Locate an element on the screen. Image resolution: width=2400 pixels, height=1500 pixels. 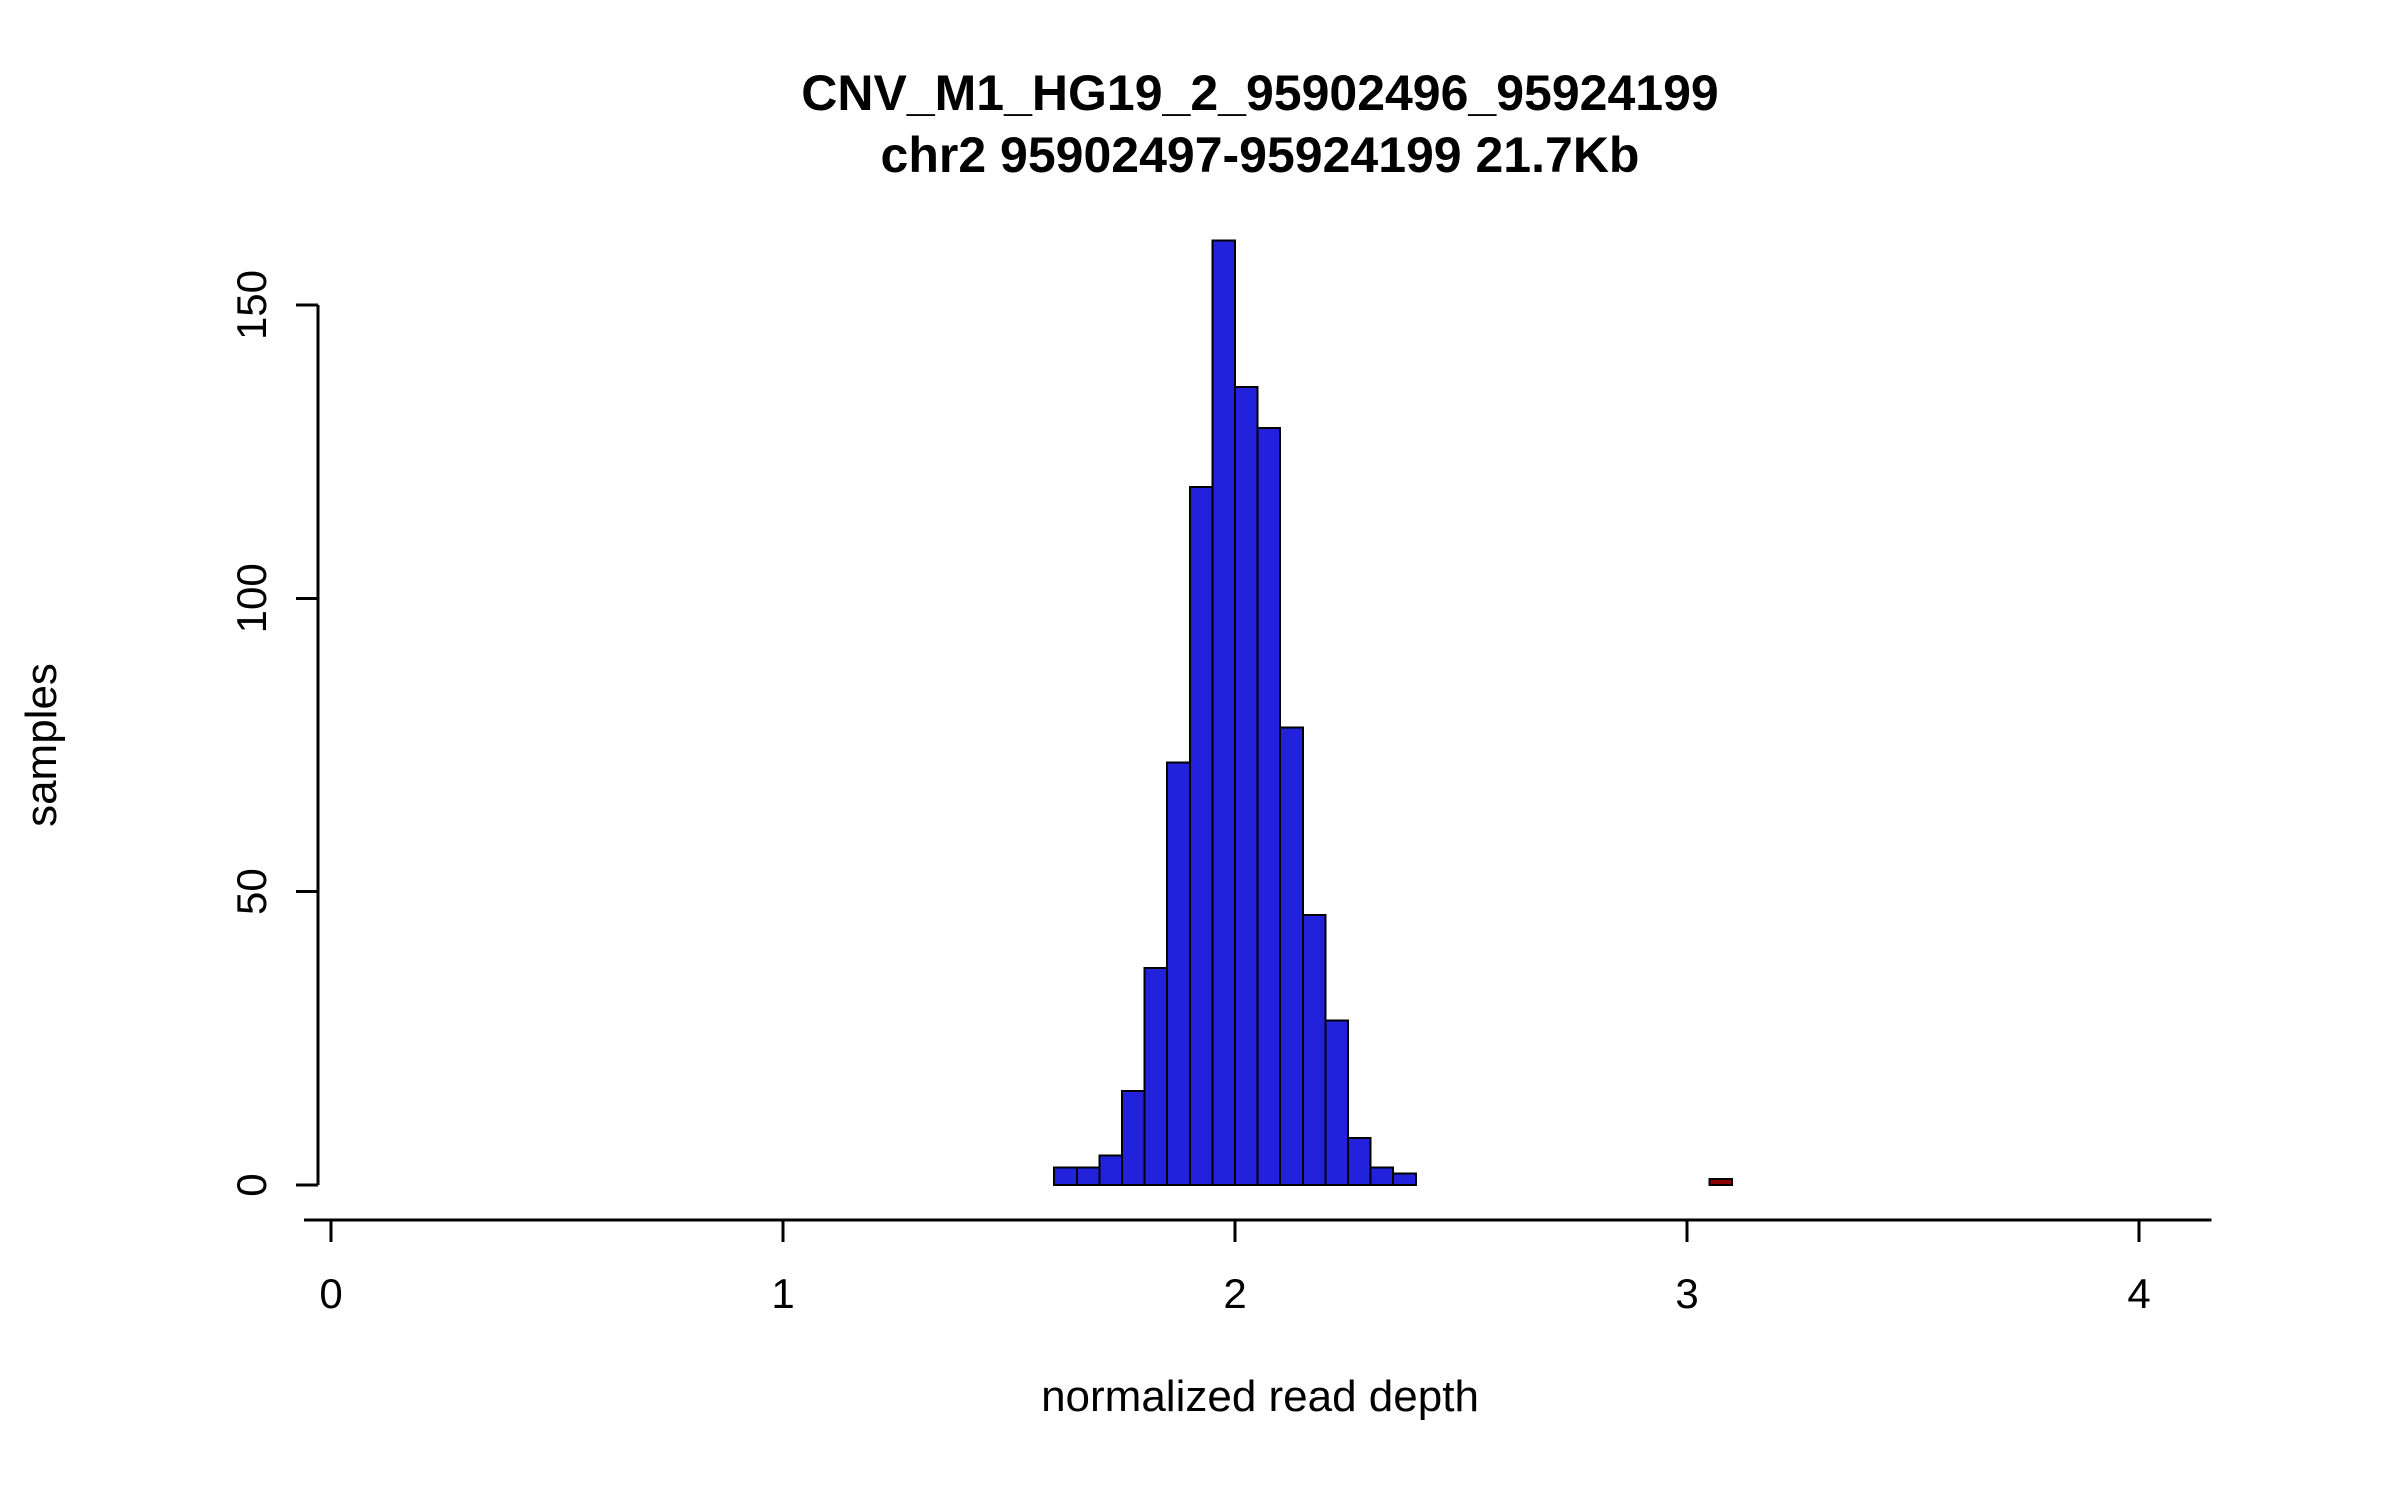
x-axis-label: normalized read depth is located at coordinates (1260, 1396).